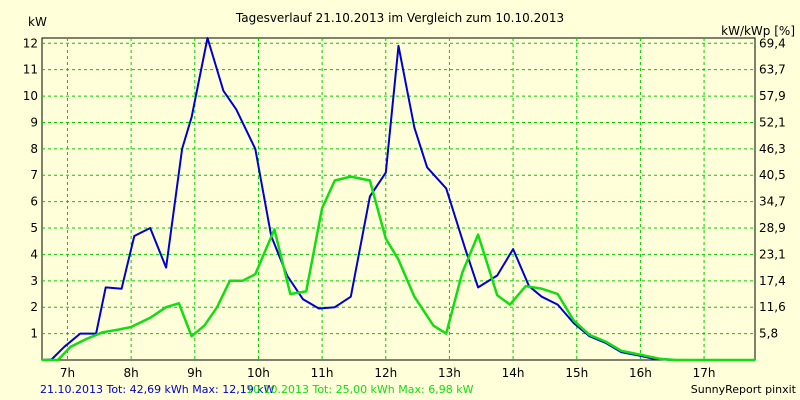  What do you see at coordinates (34, 228) in the screenshot?
I see `y-tick-label: 5` at bounding box center [34, 228].